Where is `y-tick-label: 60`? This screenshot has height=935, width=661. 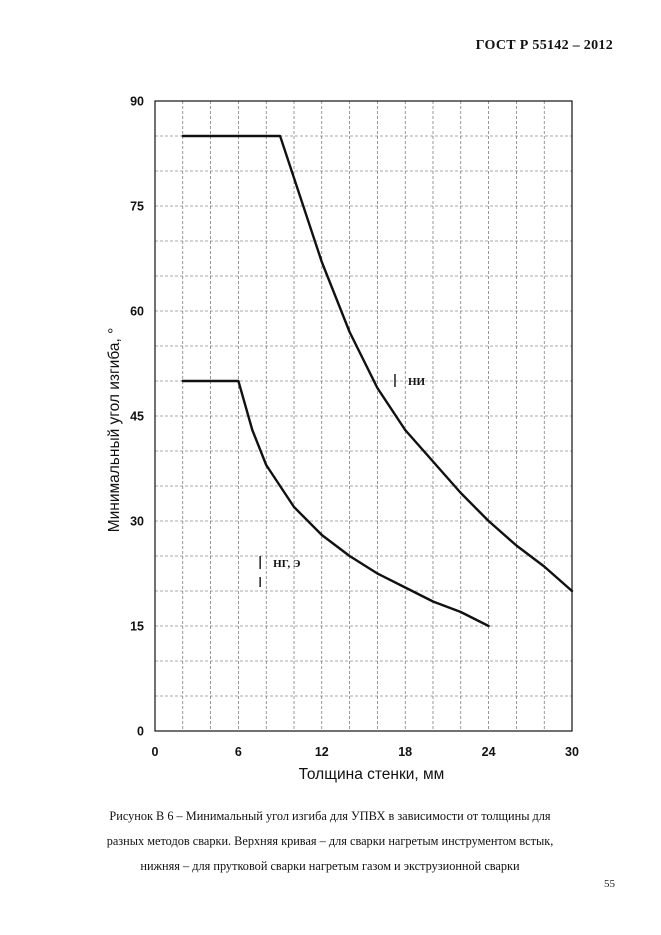 y-tick-label: 60 is located at coordinates (137, 312).